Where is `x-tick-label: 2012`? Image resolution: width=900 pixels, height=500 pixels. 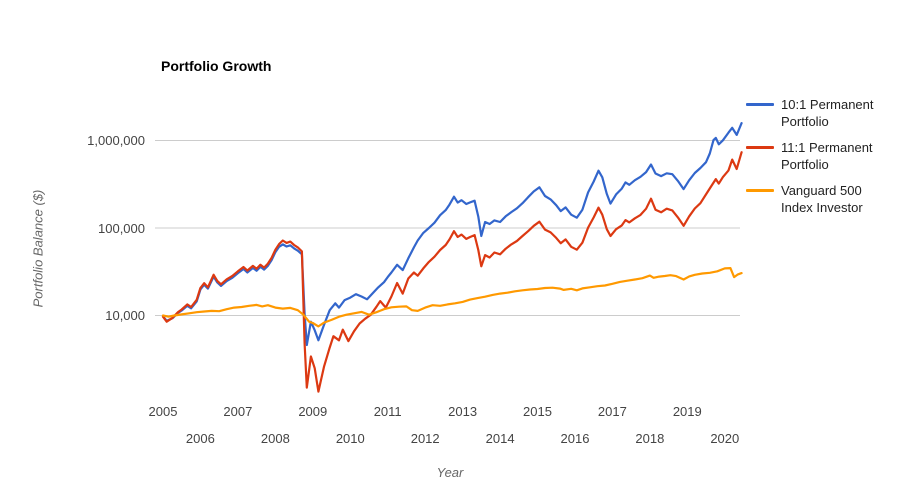
x-tick-label: 2012 is located at coordinates (425, 438).